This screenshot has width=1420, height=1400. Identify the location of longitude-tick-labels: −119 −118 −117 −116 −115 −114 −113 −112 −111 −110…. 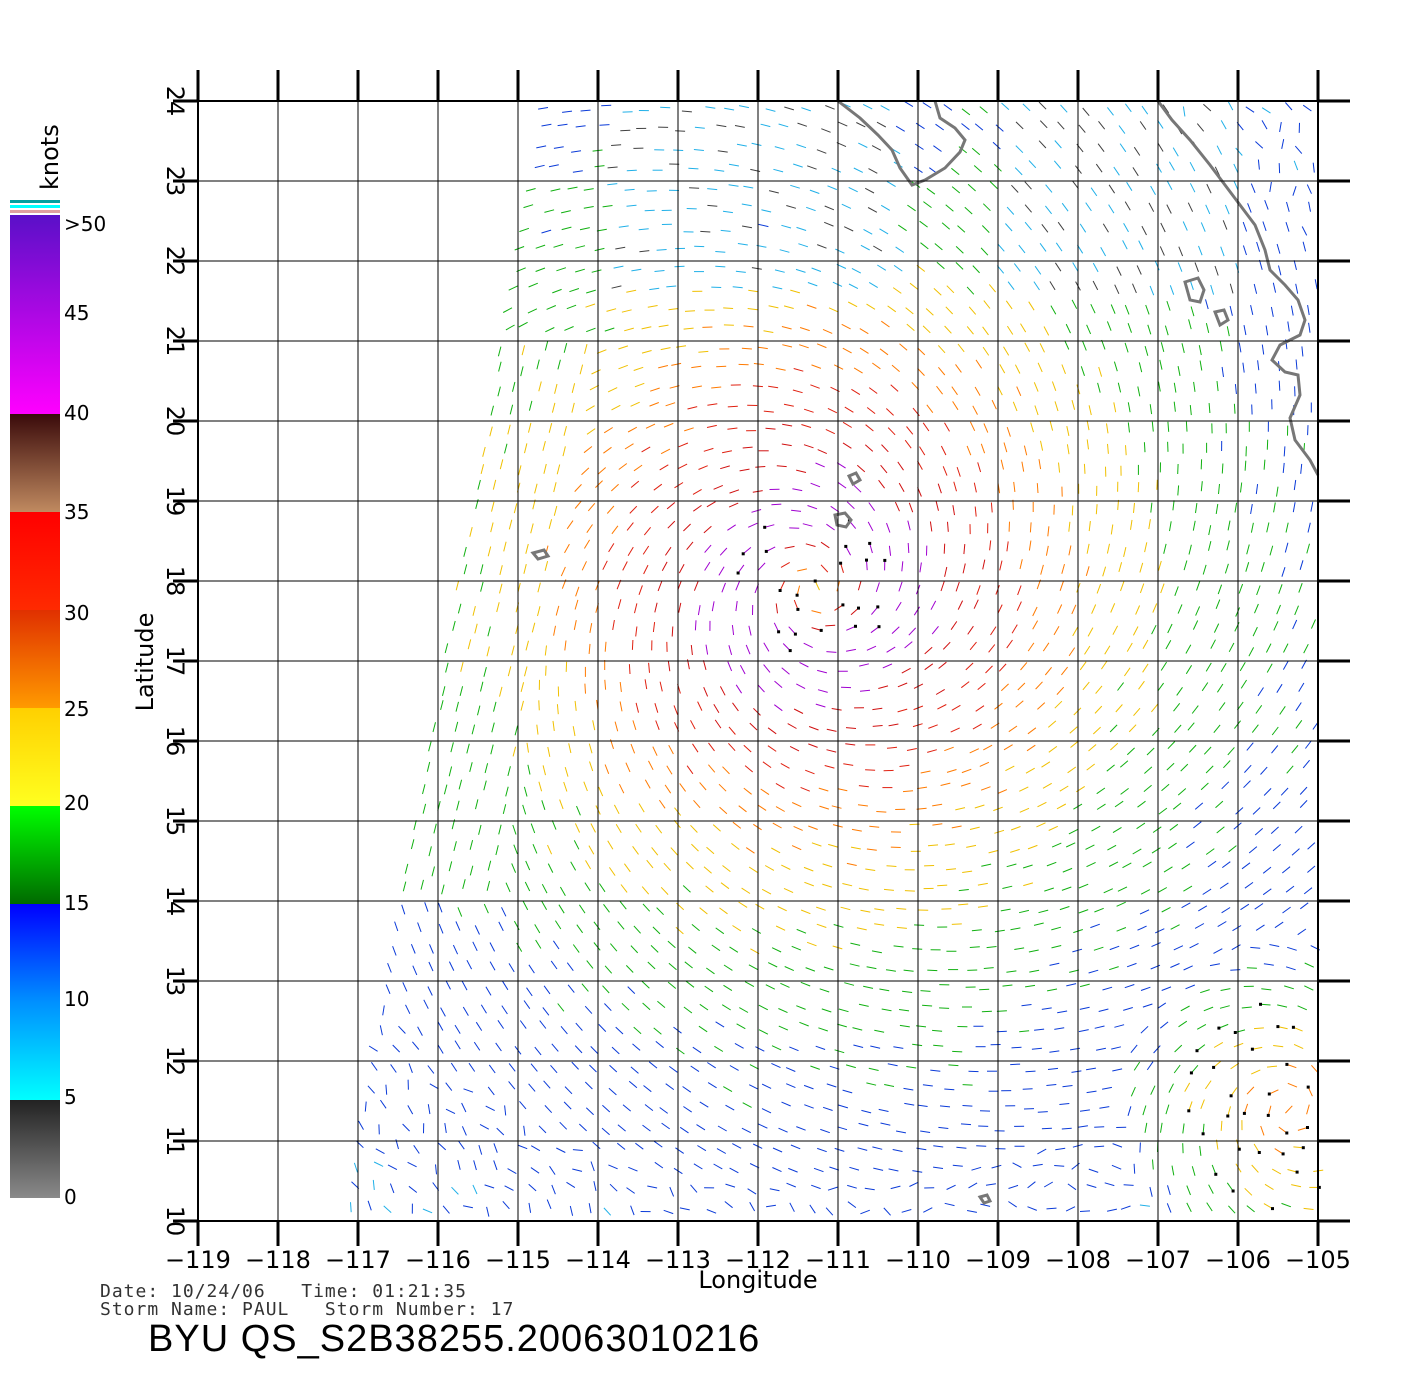
(758, 1260).